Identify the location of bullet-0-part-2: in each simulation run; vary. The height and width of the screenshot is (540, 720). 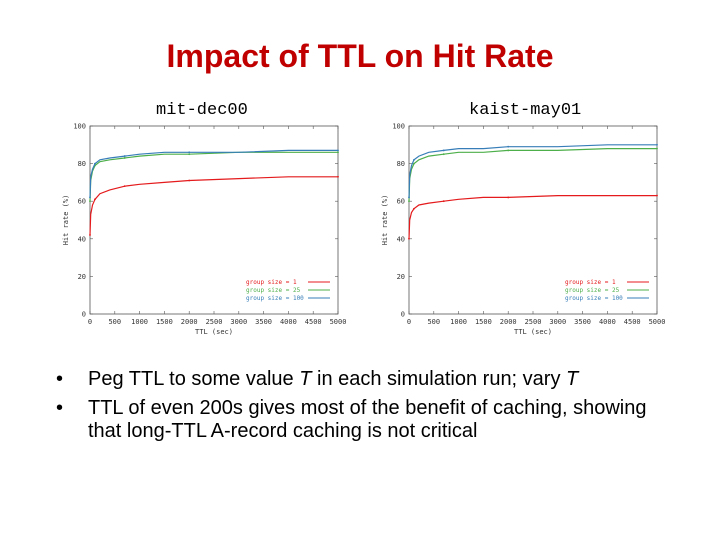
(439, 379).